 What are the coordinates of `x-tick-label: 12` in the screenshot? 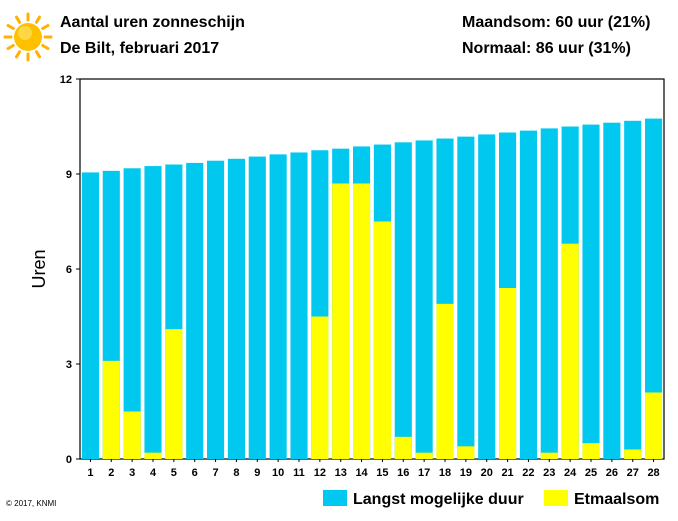 It's located at (320, 473).